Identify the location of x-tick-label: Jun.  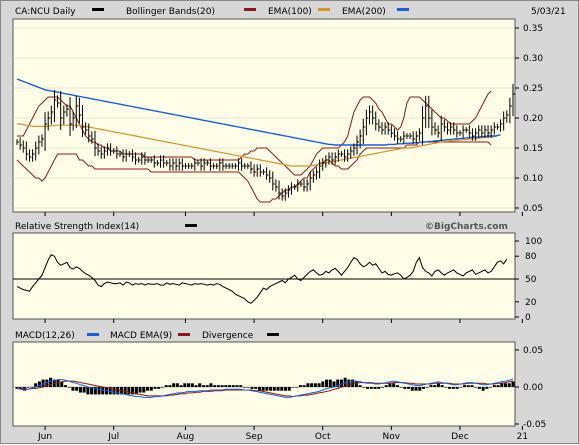
(44, 437).